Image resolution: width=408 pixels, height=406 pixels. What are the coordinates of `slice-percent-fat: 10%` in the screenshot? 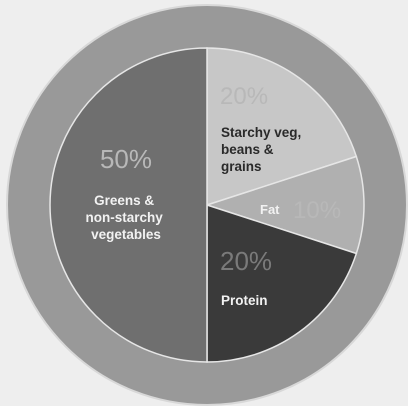 It's located at (317, 210).